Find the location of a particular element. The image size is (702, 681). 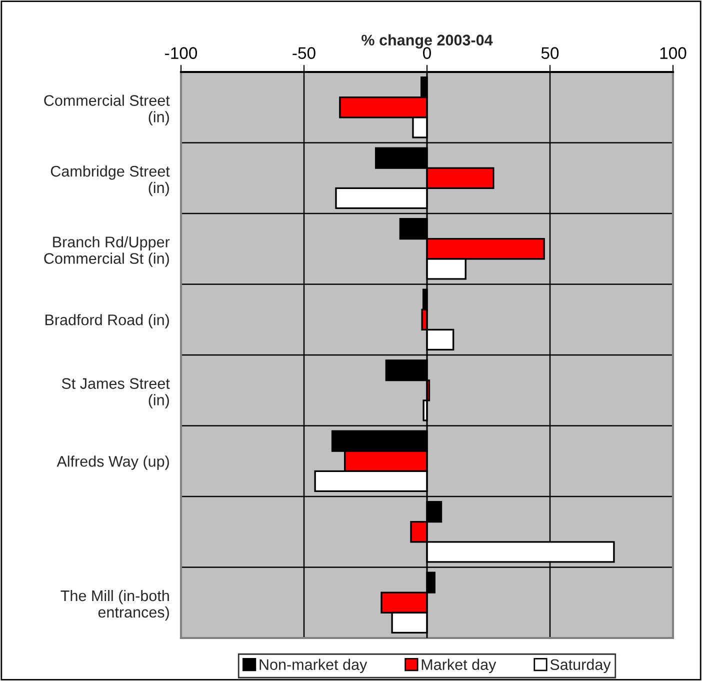

x-axis-title: % change 2003-04 is located at coordinates (427, 41).